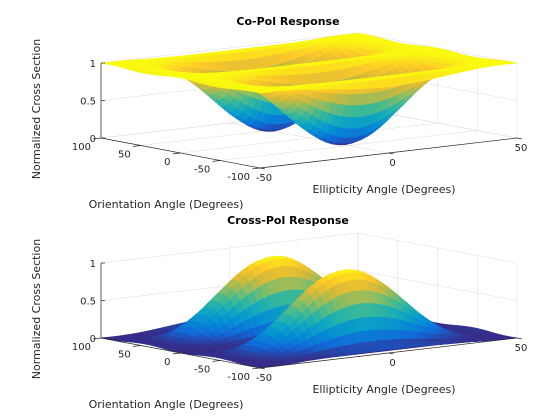 The image size is (560, 420). I want to click on surface-patch, so click(261, 92).